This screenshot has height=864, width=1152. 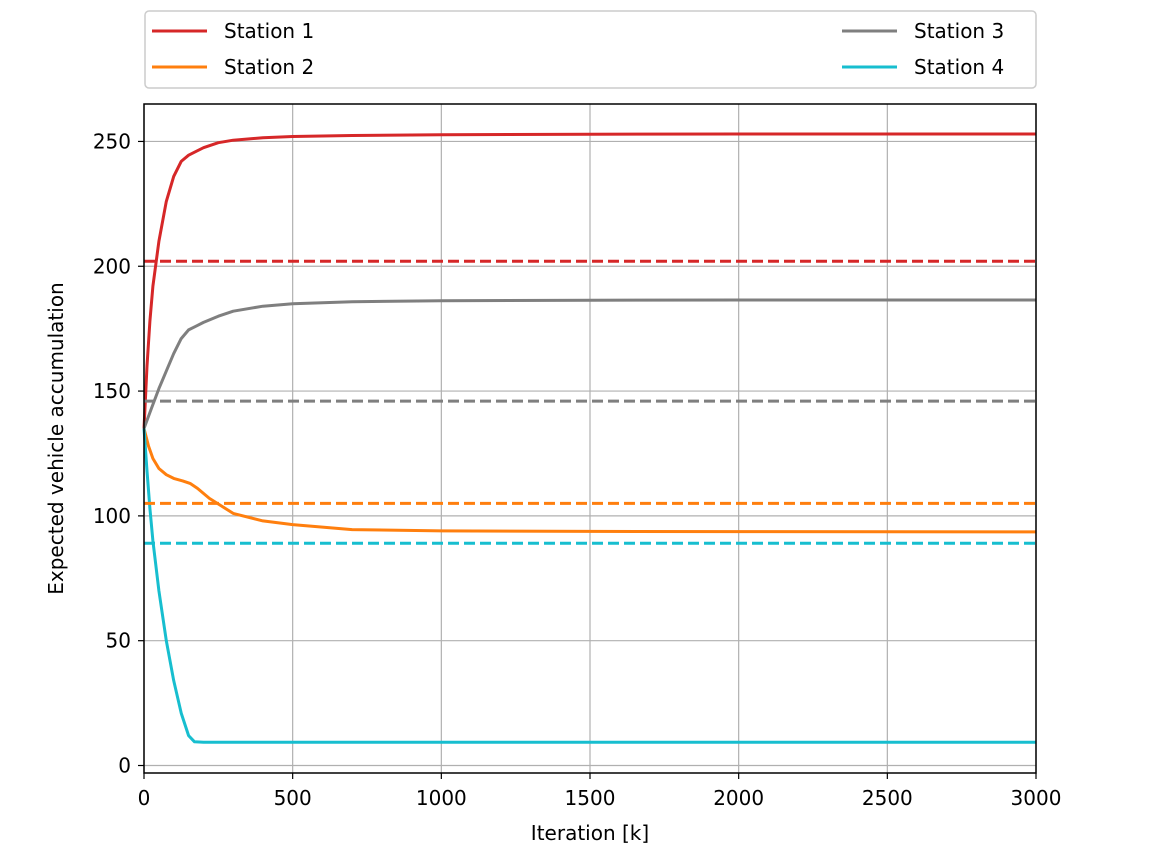 What do you see at coordinates (118, 641) in the screenshot?
I see `y-tick-label: 50` at bounding box center [118, 641].